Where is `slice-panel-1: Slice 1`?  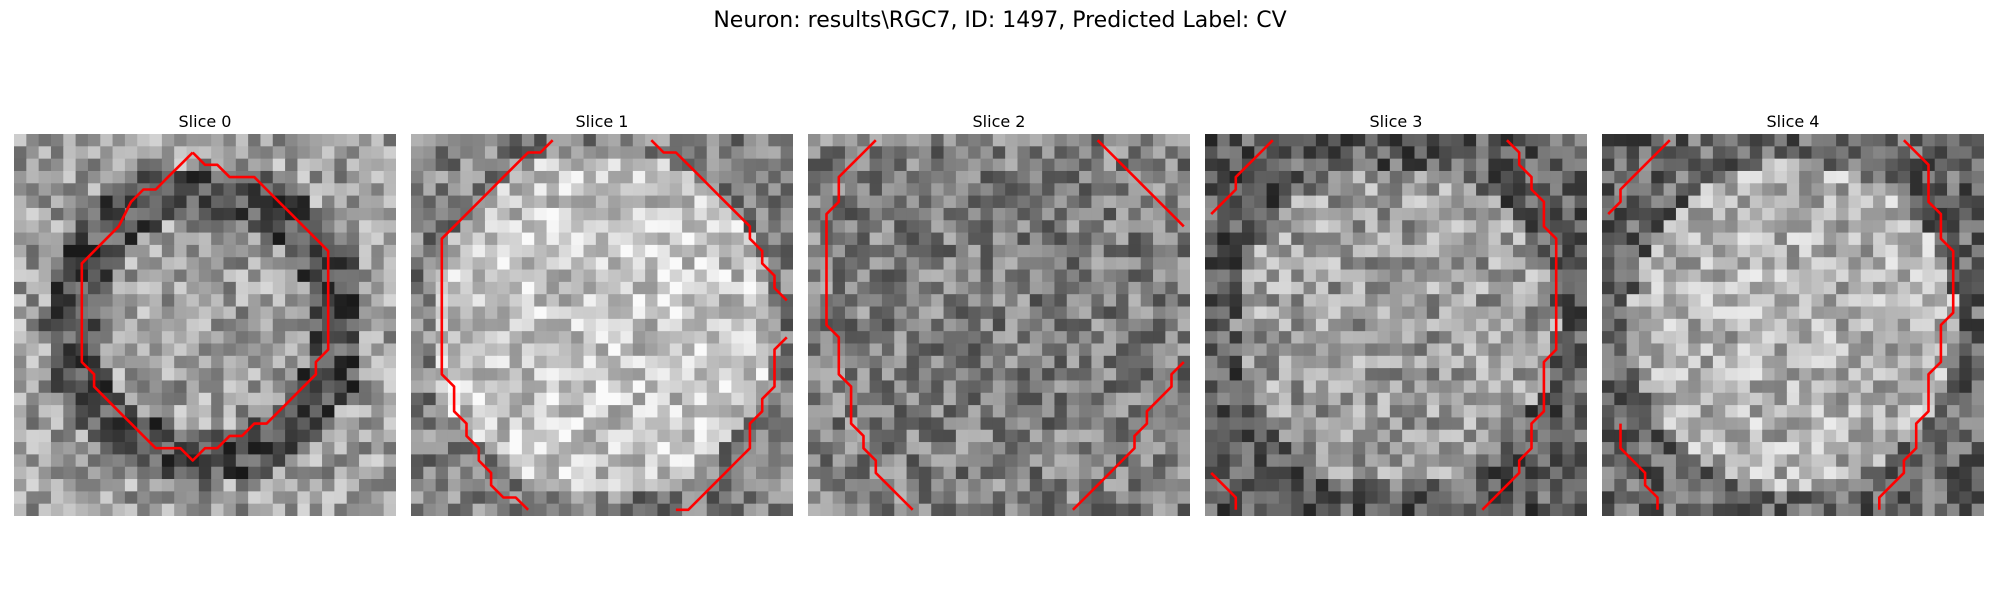
slice-panel-1: Slice 1 is located at coordinates (602, 313).